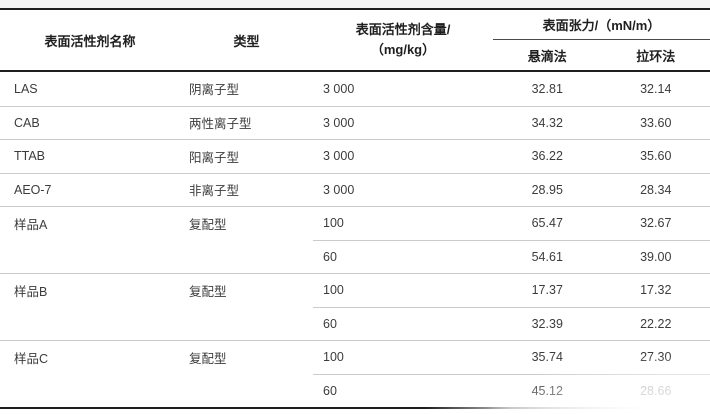  I want to click on cell-pendant: 28.95, so click(547, 189).